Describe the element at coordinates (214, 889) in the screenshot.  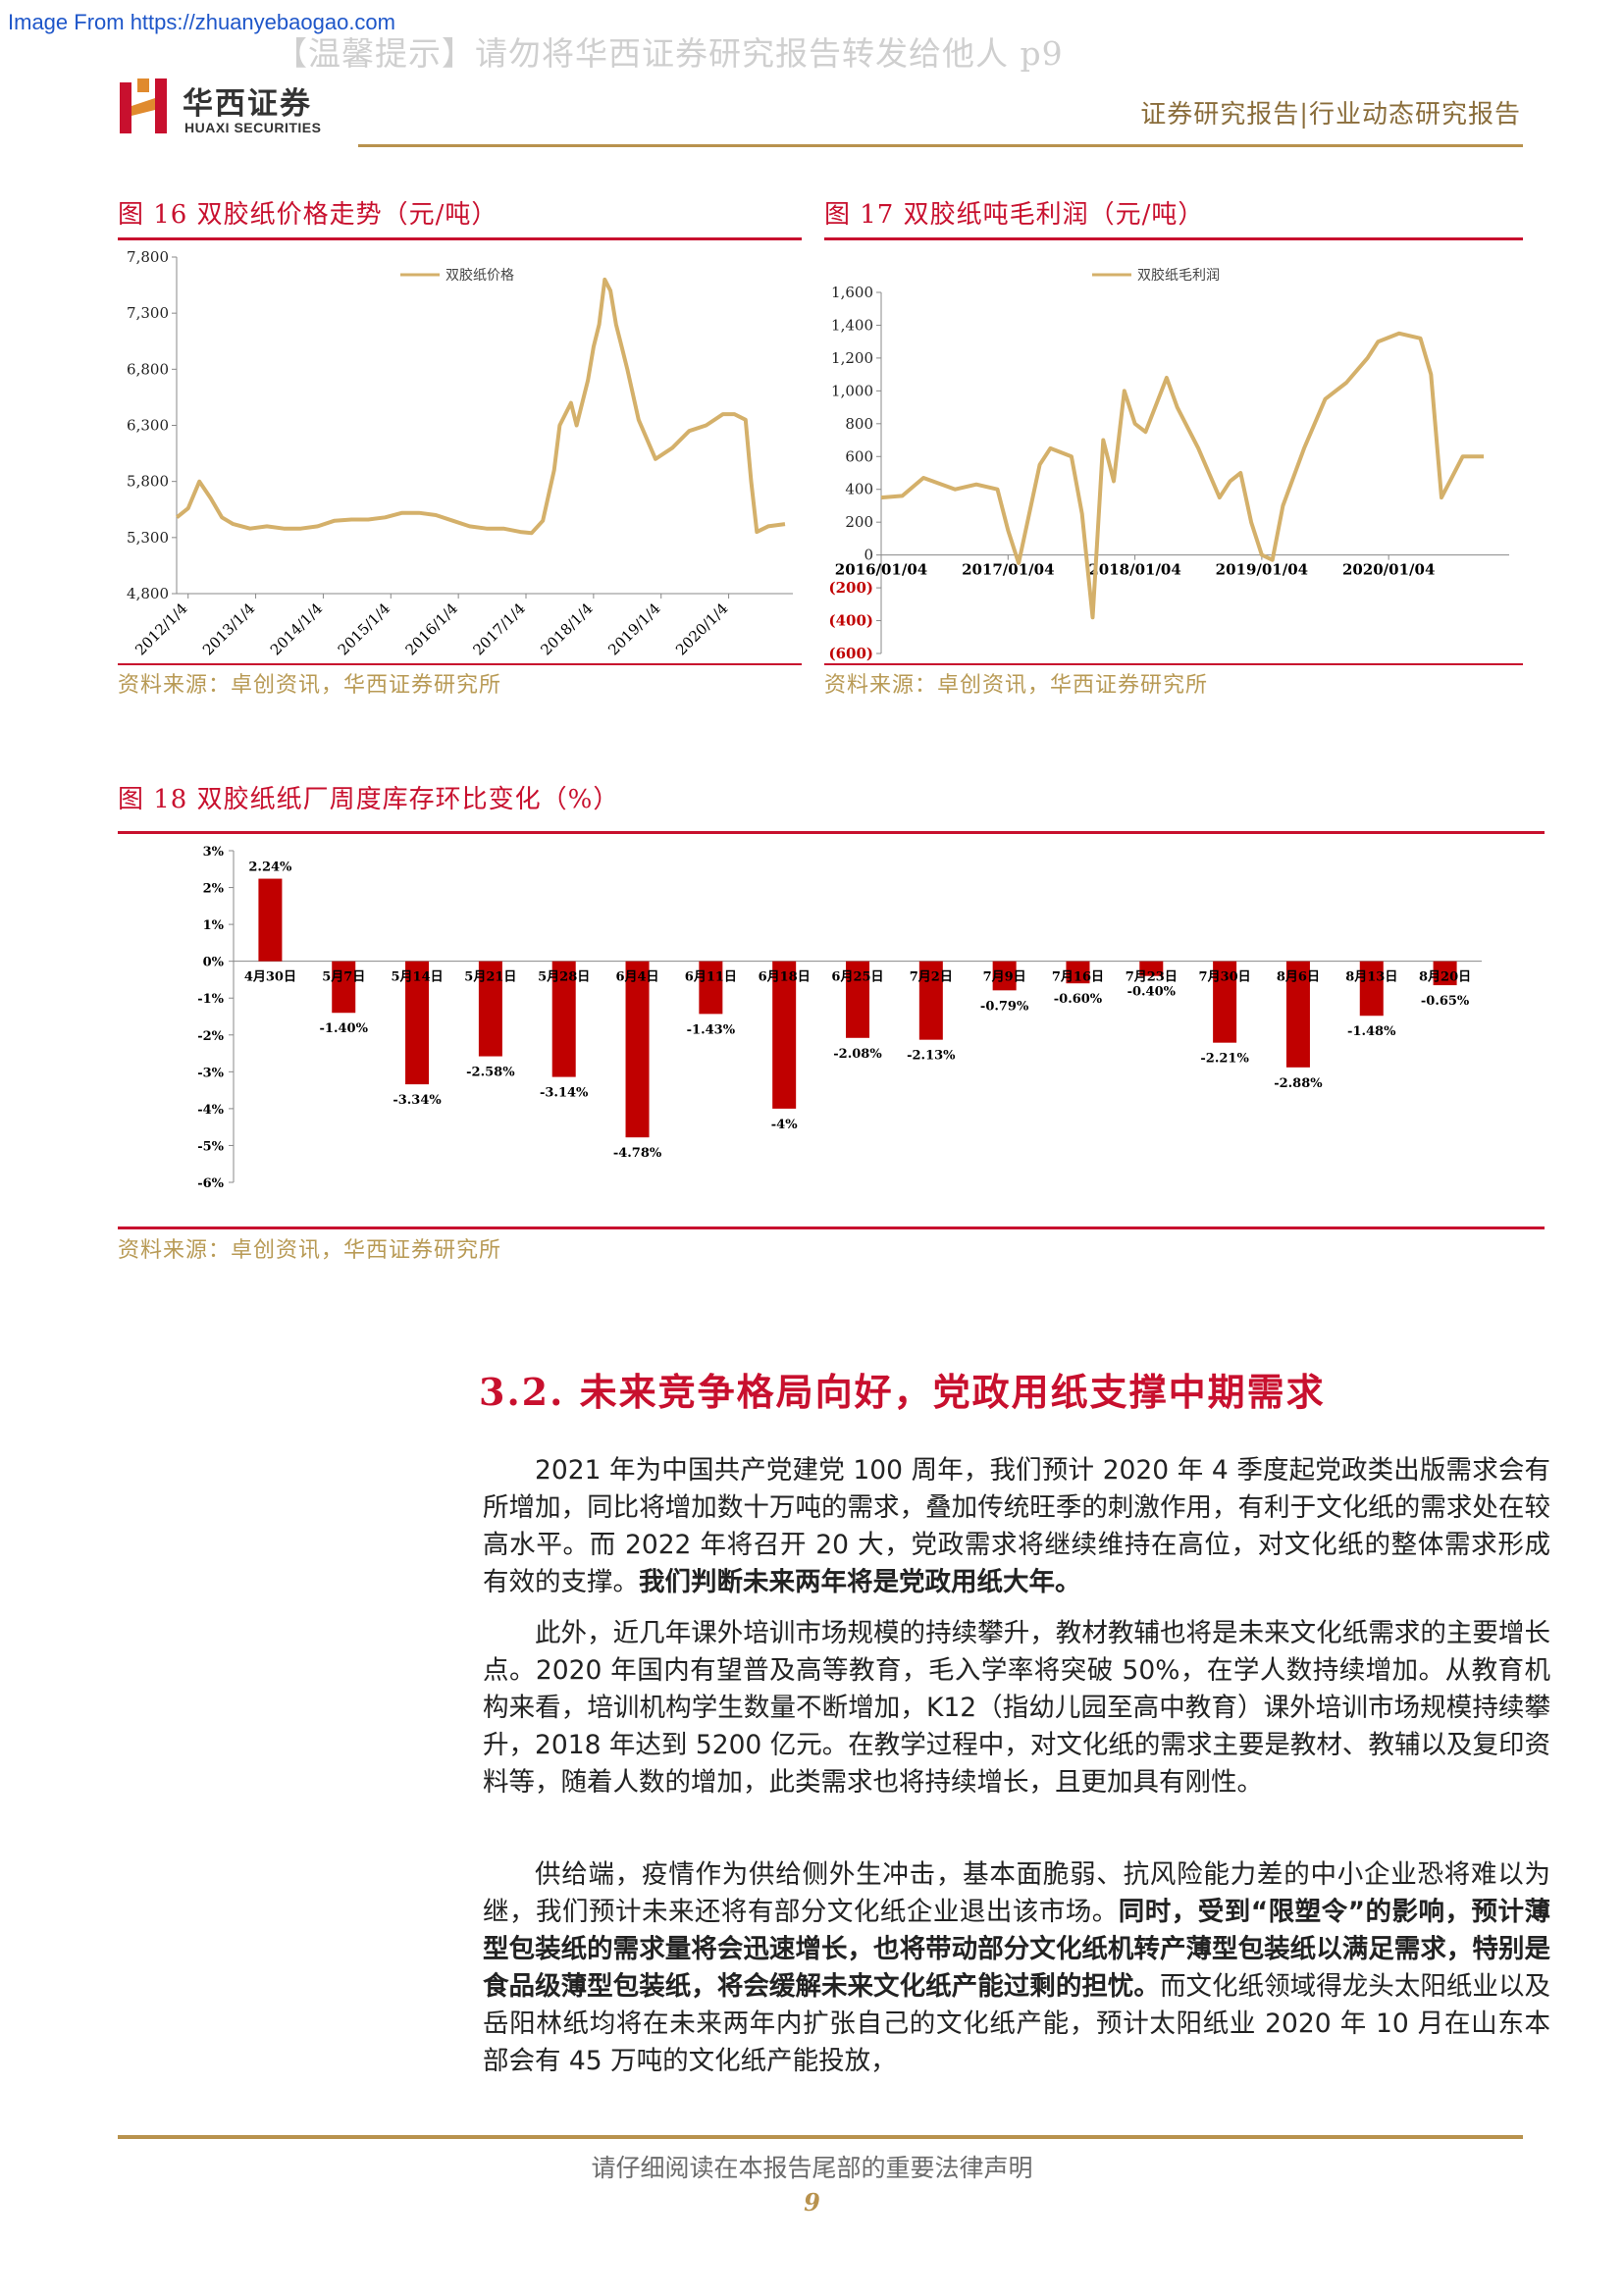
I see `y-tick-label: 2%` at that location.